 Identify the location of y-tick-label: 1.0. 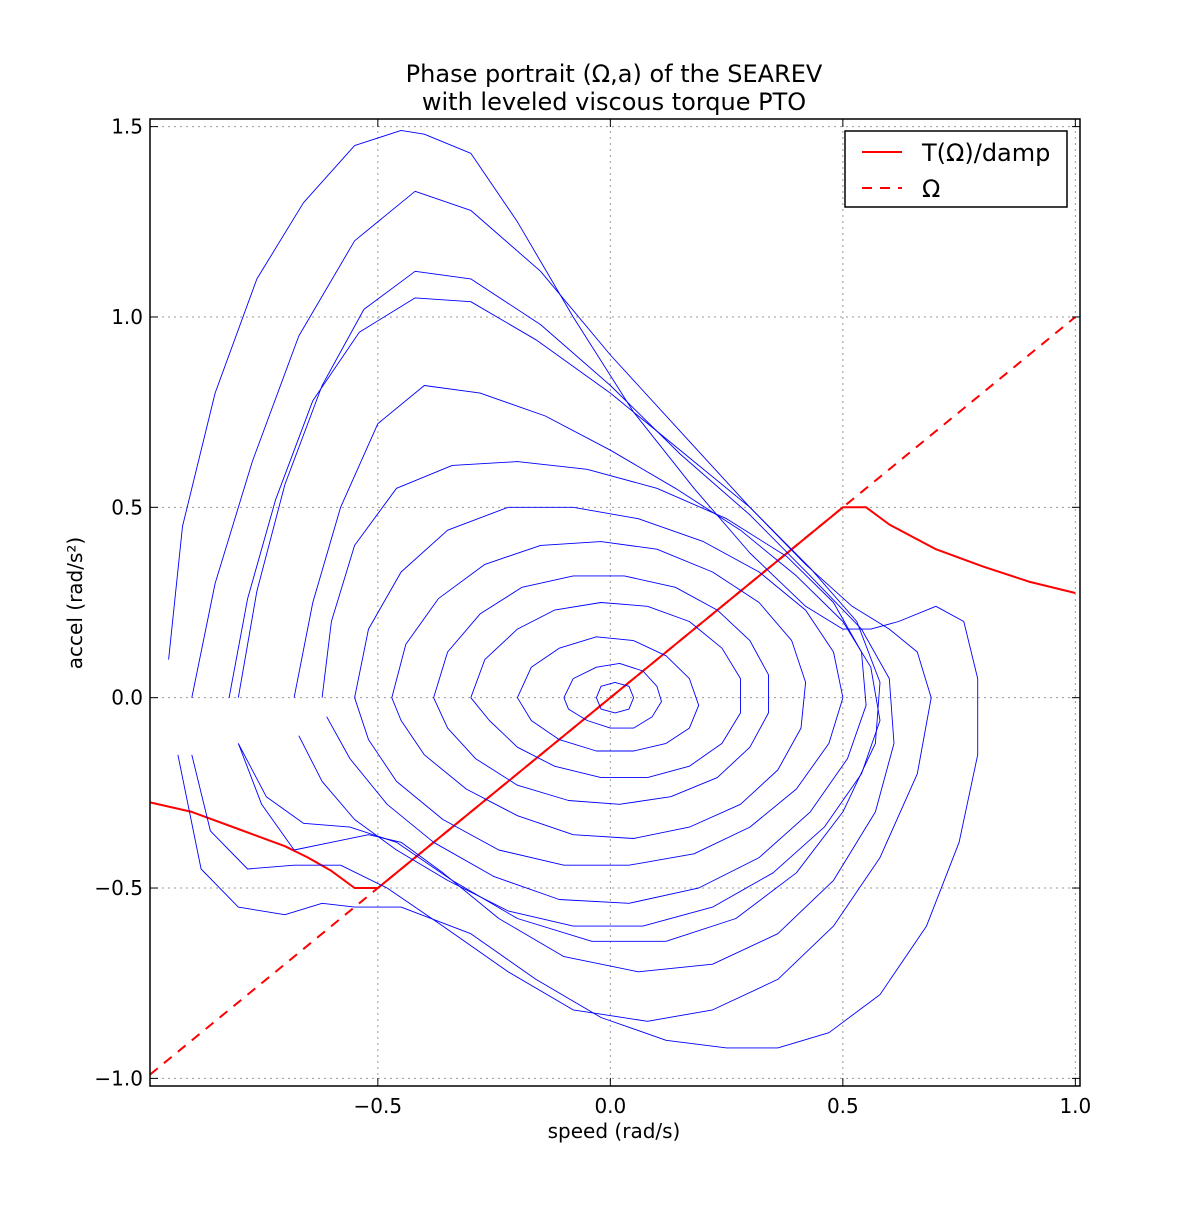
(127, 317).